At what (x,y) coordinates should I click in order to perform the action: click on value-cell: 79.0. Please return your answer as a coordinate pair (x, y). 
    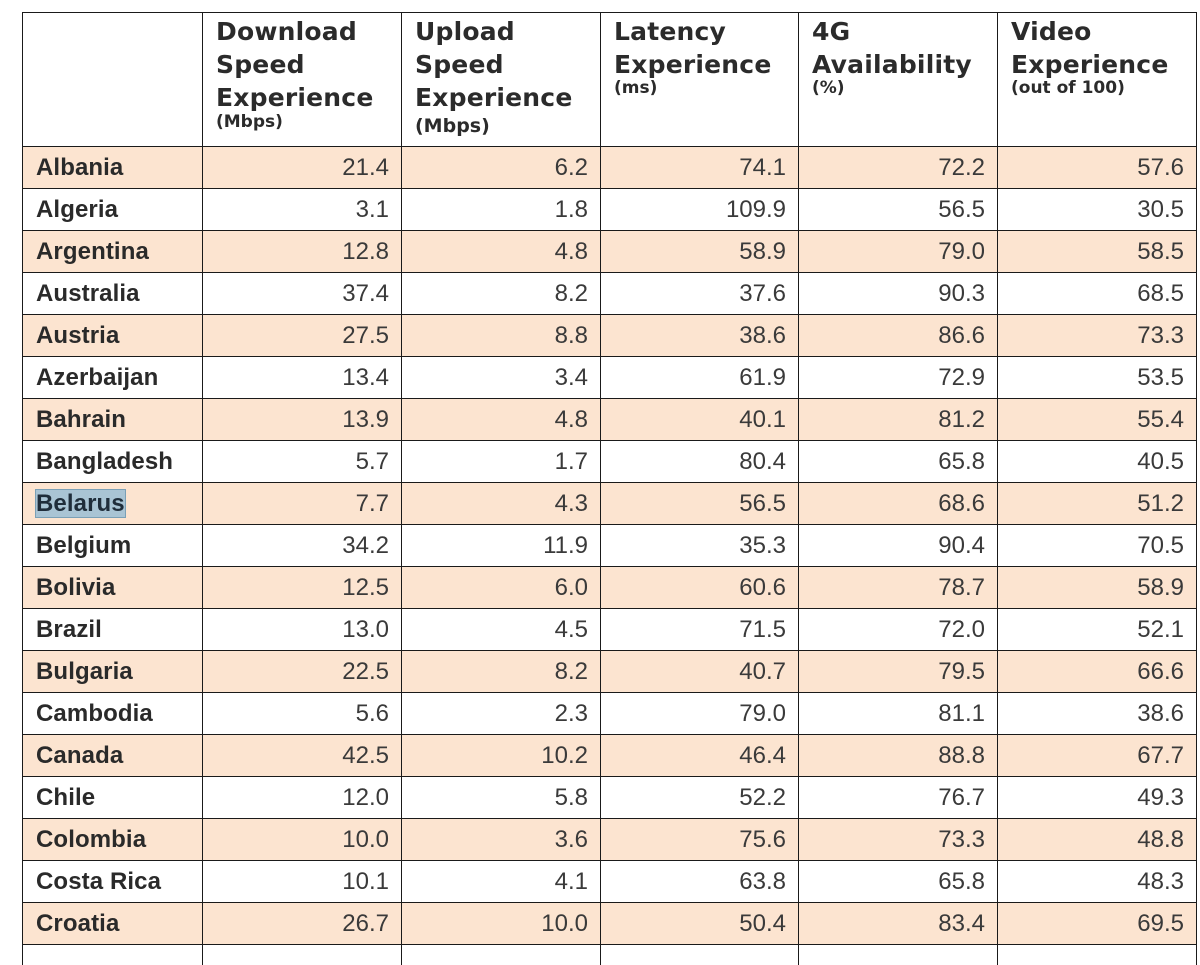
    Looking at the image, I should click on (898, 251).